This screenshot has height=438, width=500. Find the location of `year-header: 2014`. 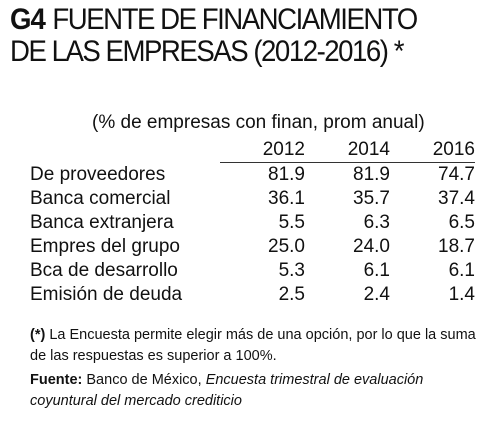

year-header: 2014 is located at coordinates (347, 150).